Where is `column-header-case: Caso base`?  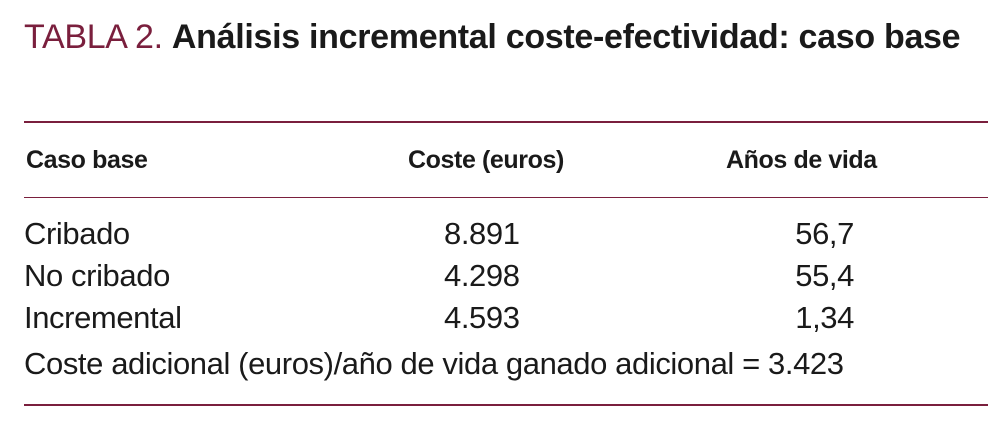 column-header-case: Caso base is located at coordinates (87, 160).